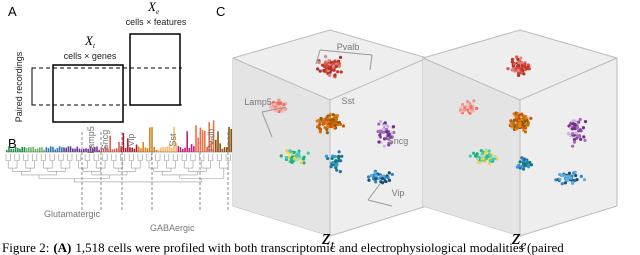 Image resolution: width=640 pixels, height=255 pixels. What do you see at coordinates (524, 244) in the screenshot?
I see `subscript: e` at bounding box center [524, 244].